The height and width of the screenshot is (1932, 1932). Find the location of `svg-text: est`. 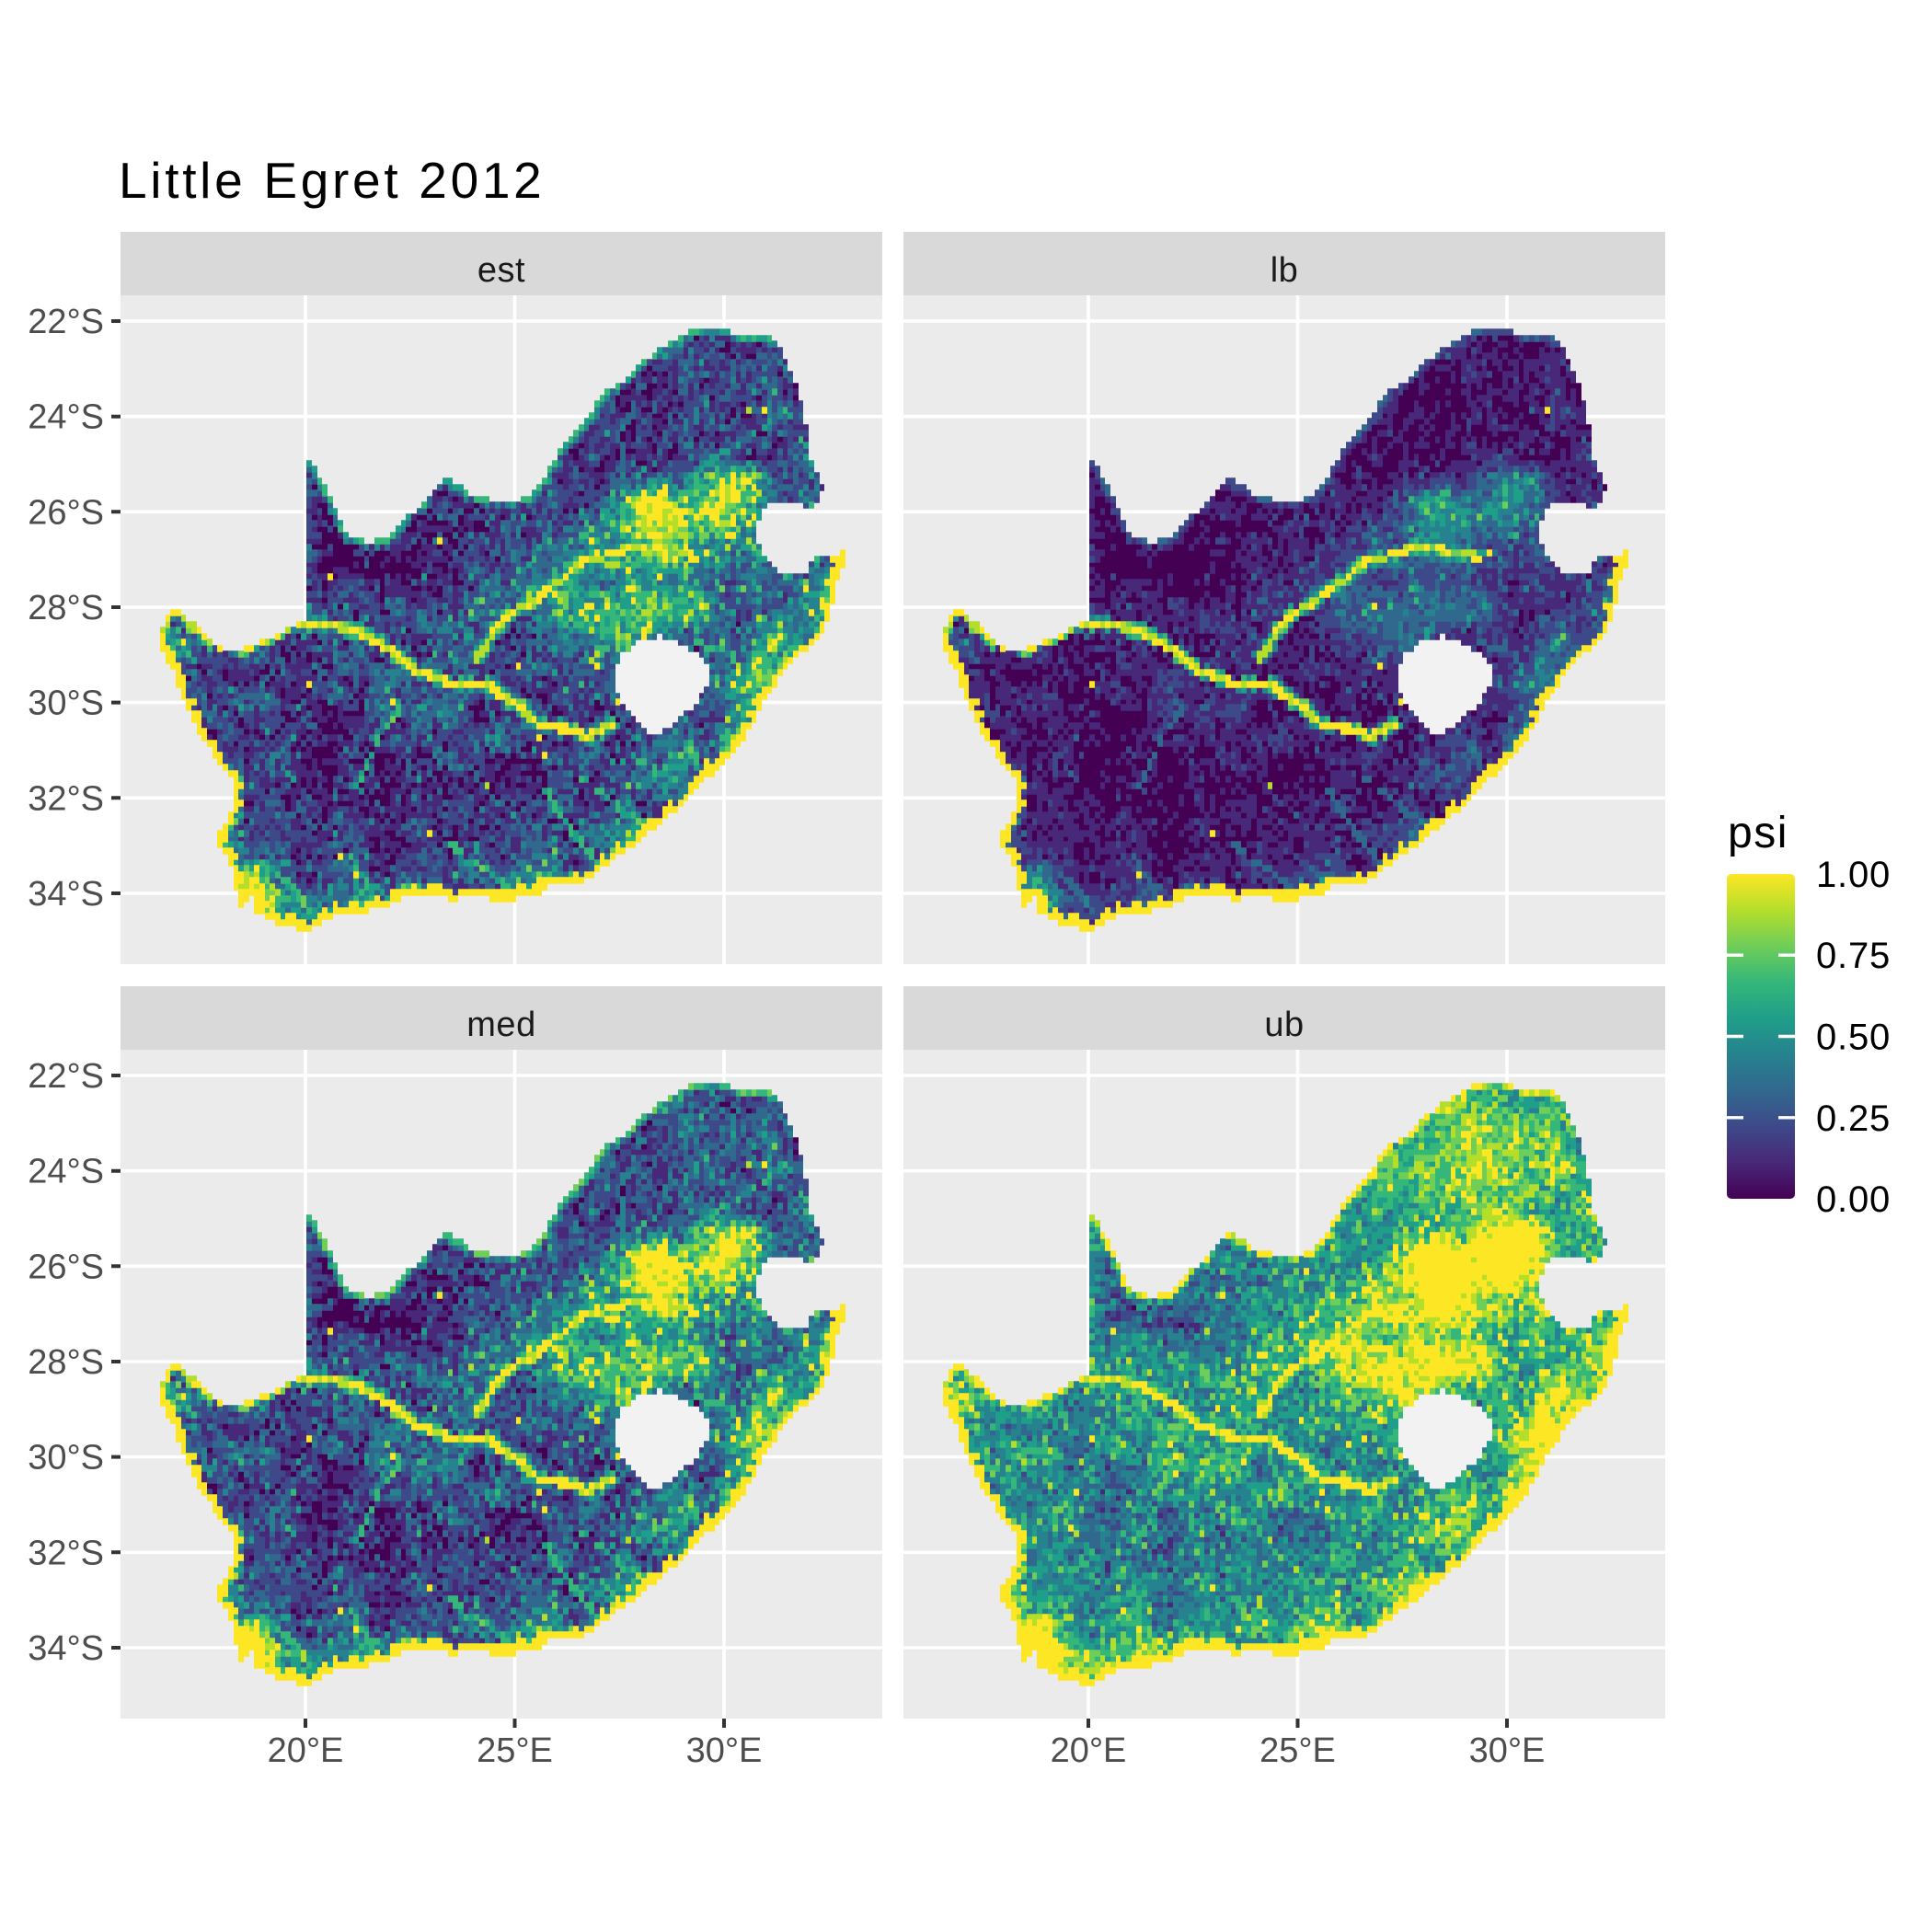

svg-text: est is located at coordinates (501, 270).